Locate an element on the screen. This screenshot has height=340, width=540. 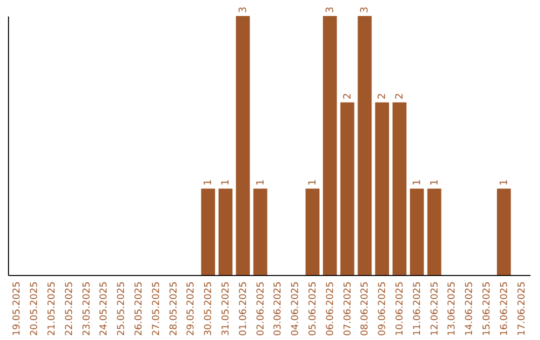
x-tick-label: 22.05.2025 is located at coordinates (69, 309).